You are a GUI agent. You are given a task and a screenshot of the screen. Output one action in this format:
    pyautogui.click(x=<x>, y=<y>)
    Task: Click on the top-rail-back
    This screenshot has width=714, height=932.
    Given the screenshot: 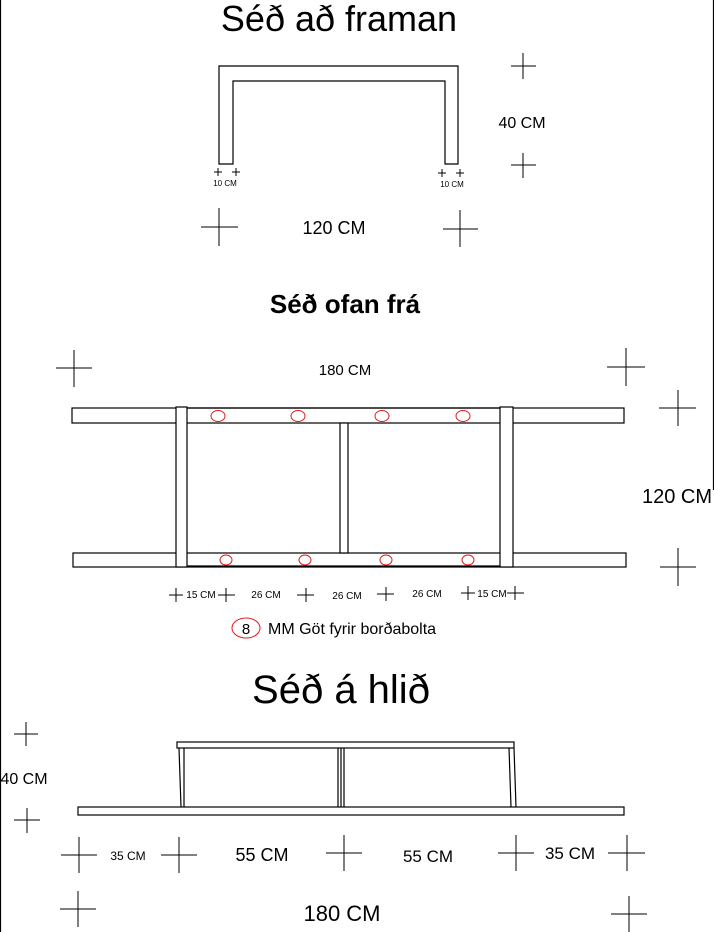 What is the action you would take?
    pyautogui.click(x=348, y=415)
    